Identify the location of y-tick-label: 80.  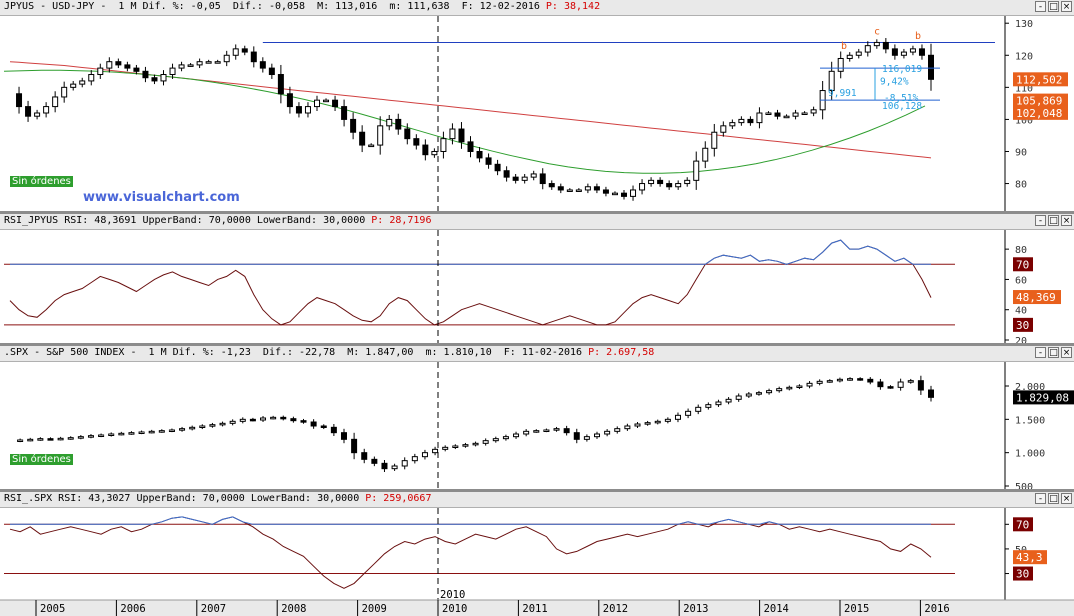
(1021, 185).